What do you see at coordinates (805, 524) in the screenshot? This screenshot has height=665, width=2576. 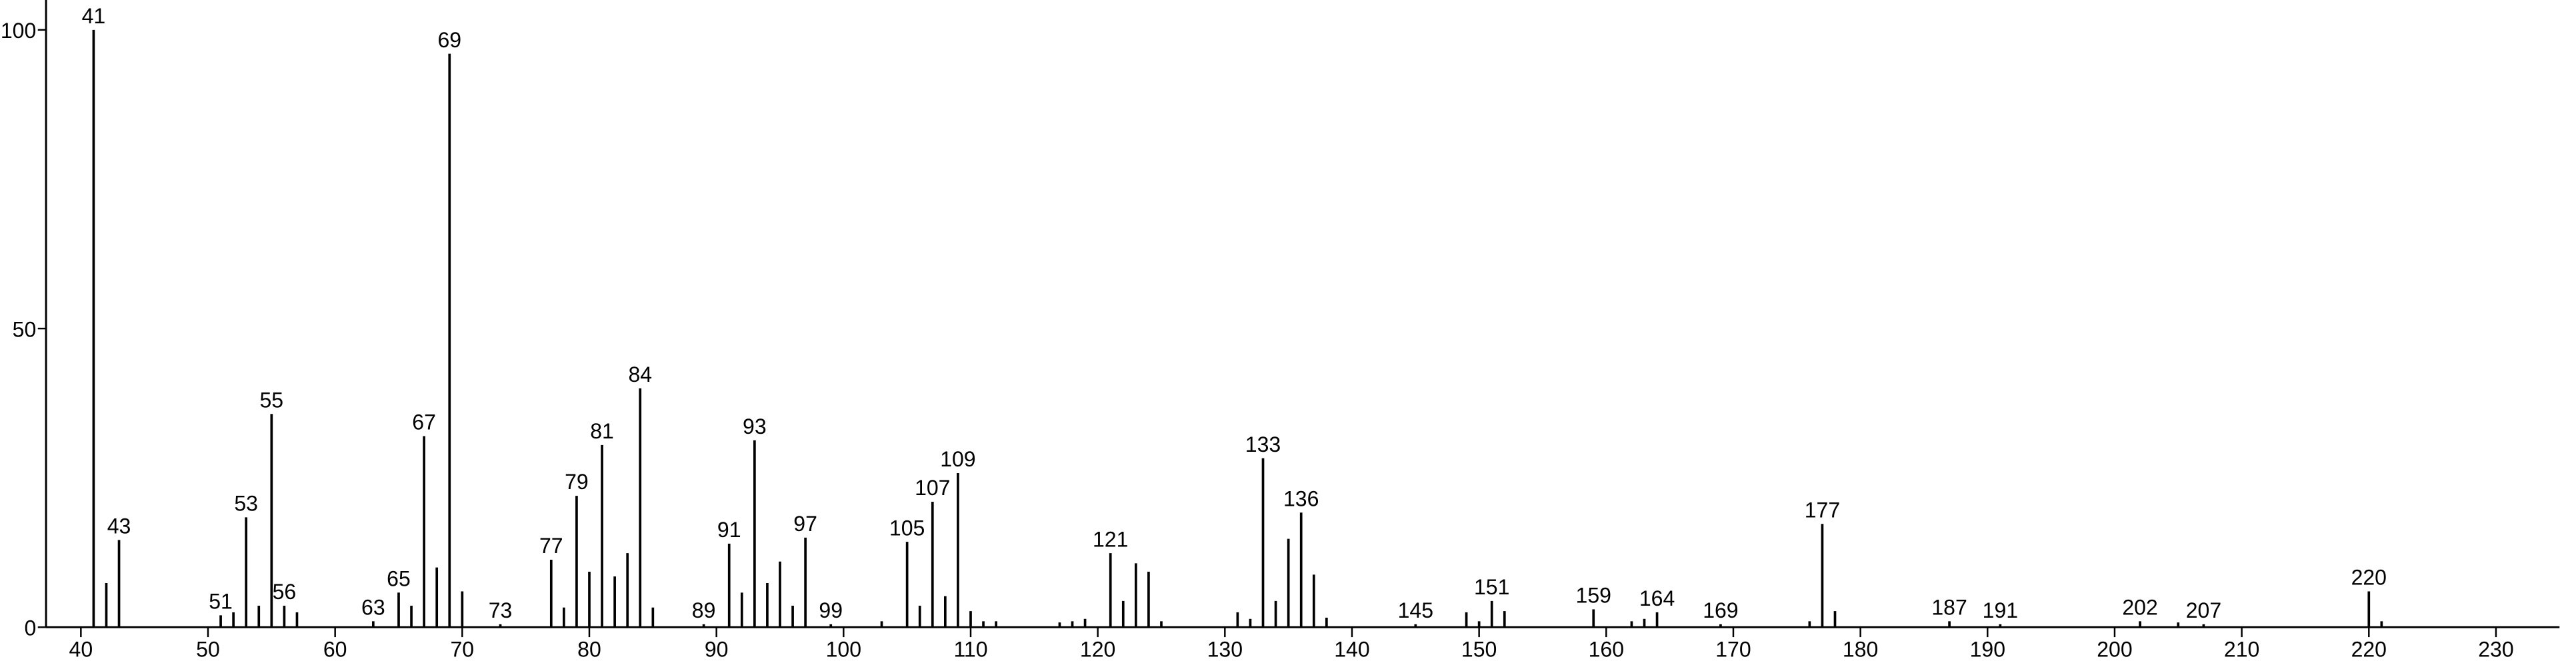 I see `peak-label: 97` at bounding box center [805, 524].